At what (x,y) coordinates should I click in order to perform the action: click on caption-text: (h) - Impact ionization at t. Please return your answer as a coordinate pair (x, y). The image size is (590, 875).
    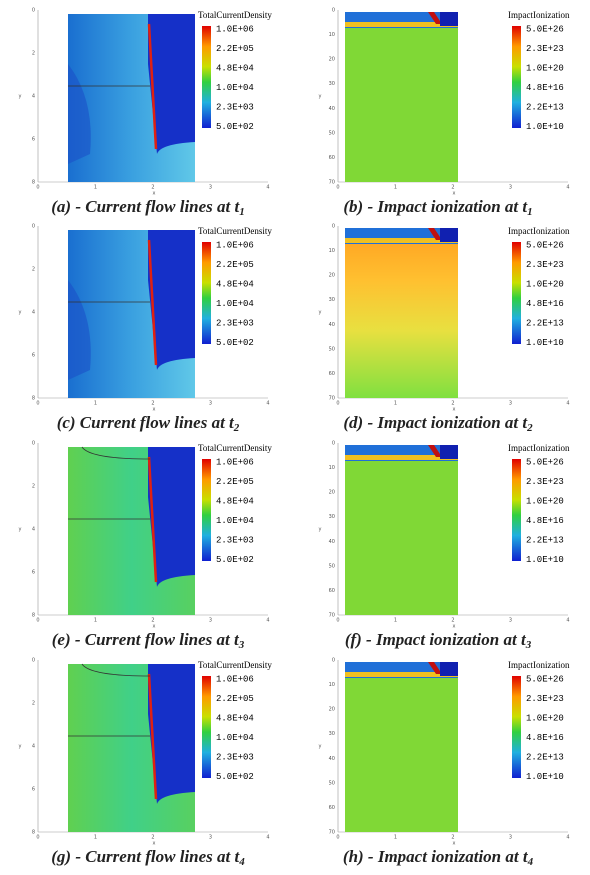
    Looking at the image, I should click on (436, 856).